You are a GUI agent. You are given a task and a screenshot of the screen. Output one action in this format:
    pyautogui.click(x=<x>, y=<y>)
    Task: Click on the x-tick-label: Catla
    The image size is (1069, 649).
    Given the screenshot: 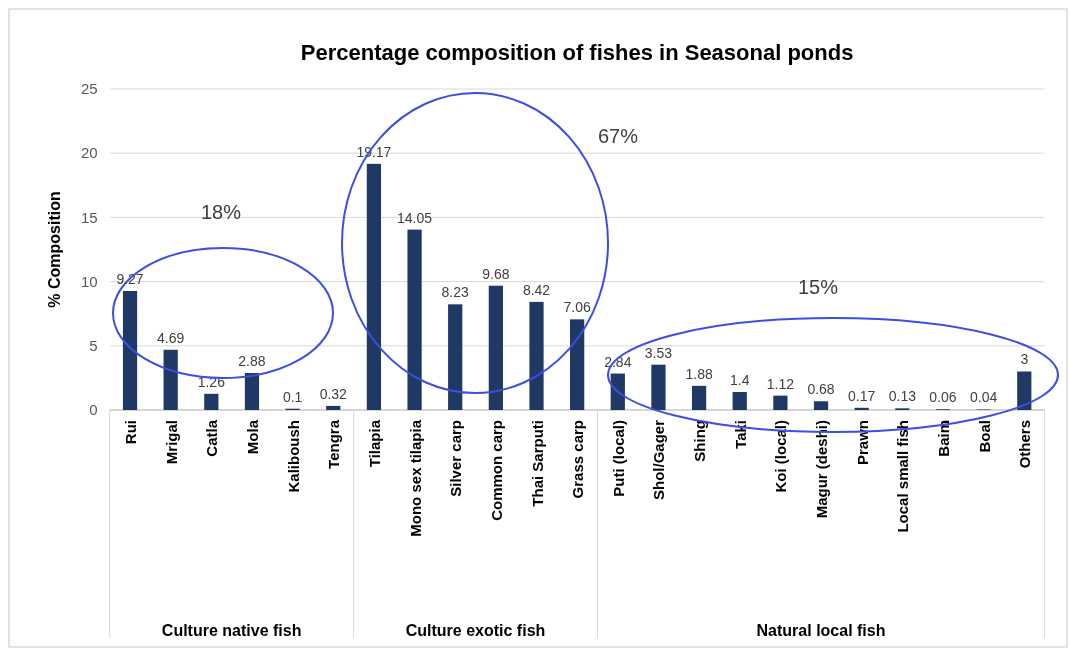 What is the action you would take?
    pyautogui.click(x=212, y=438)
    